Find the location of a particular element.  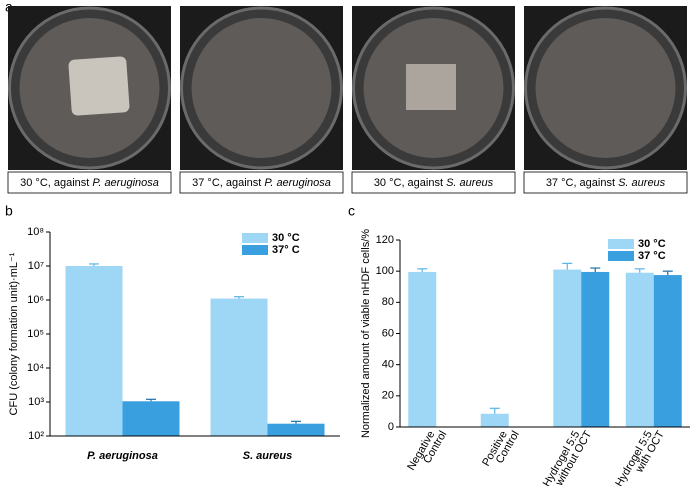

legend-label: 37° C is located at coordinates (286, 250).